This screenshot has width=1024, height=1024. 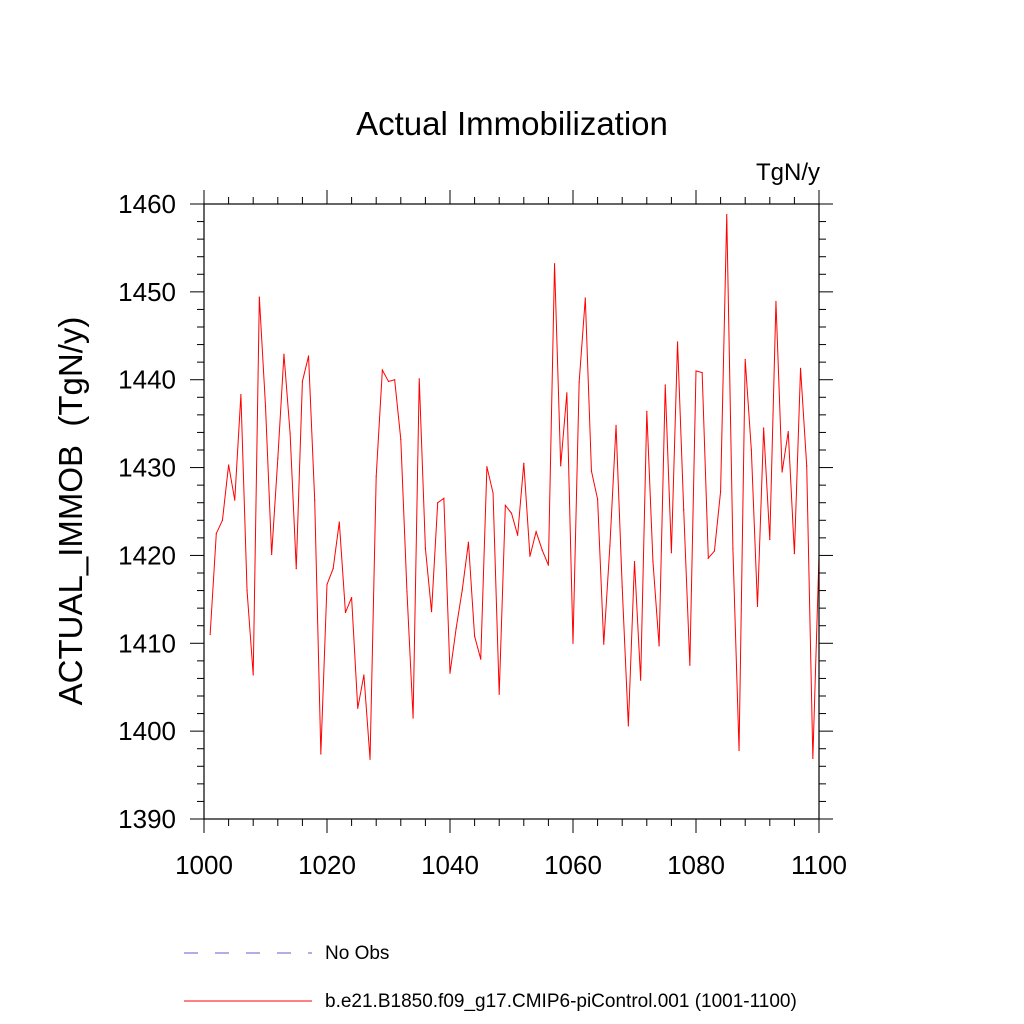 What do you see at coordinates (696, 865) in the screenshot?
I see `x-tick-label: 1080` at bounding box center [696, 865].